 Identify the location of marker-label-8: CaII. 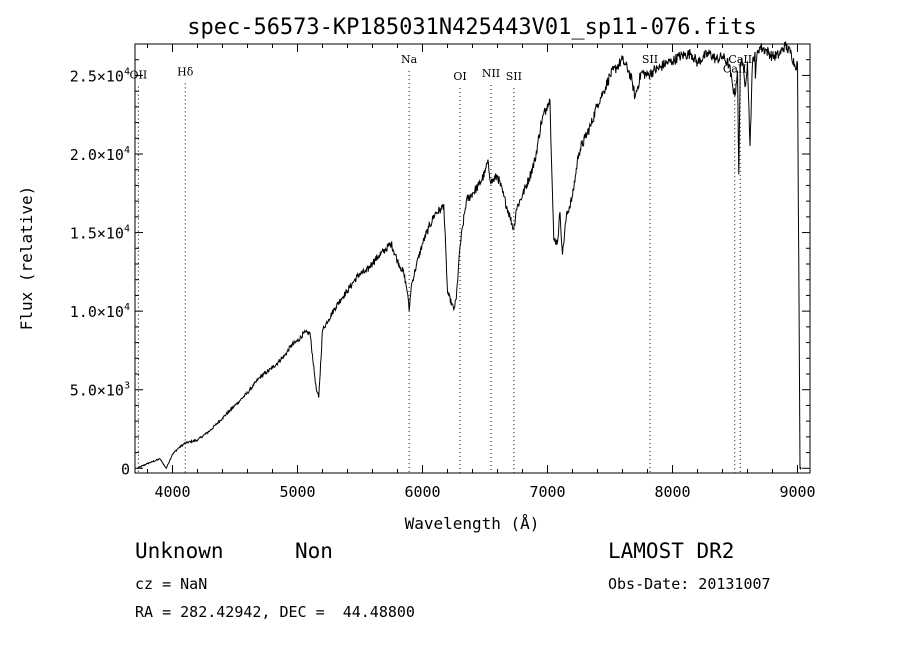
(740, 59).